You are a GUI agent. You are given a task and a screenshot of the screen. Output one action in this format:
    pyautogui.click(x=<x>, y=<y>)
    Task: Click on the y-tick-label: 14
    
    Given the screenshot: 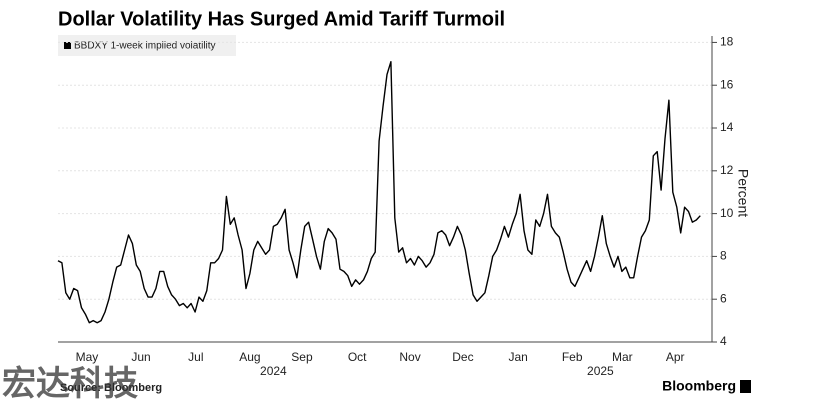 What is the action you would take?
    pyautogui.click(x=727, y=127)
    